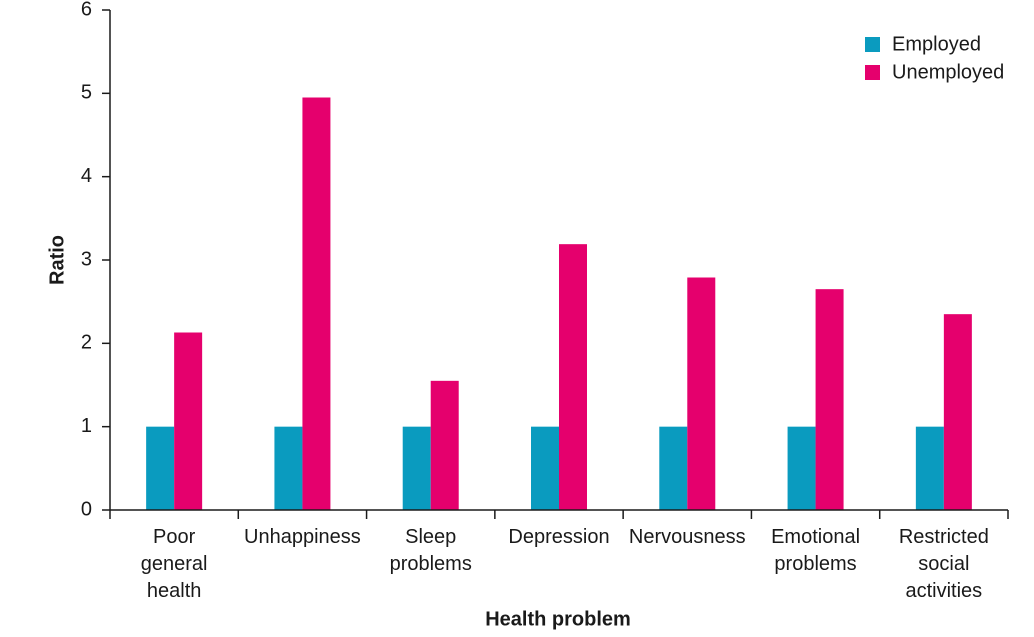 This screenshot has width=1034, height=637. I want to click on x-tick-label: Unhappiness, so click(302, 537).